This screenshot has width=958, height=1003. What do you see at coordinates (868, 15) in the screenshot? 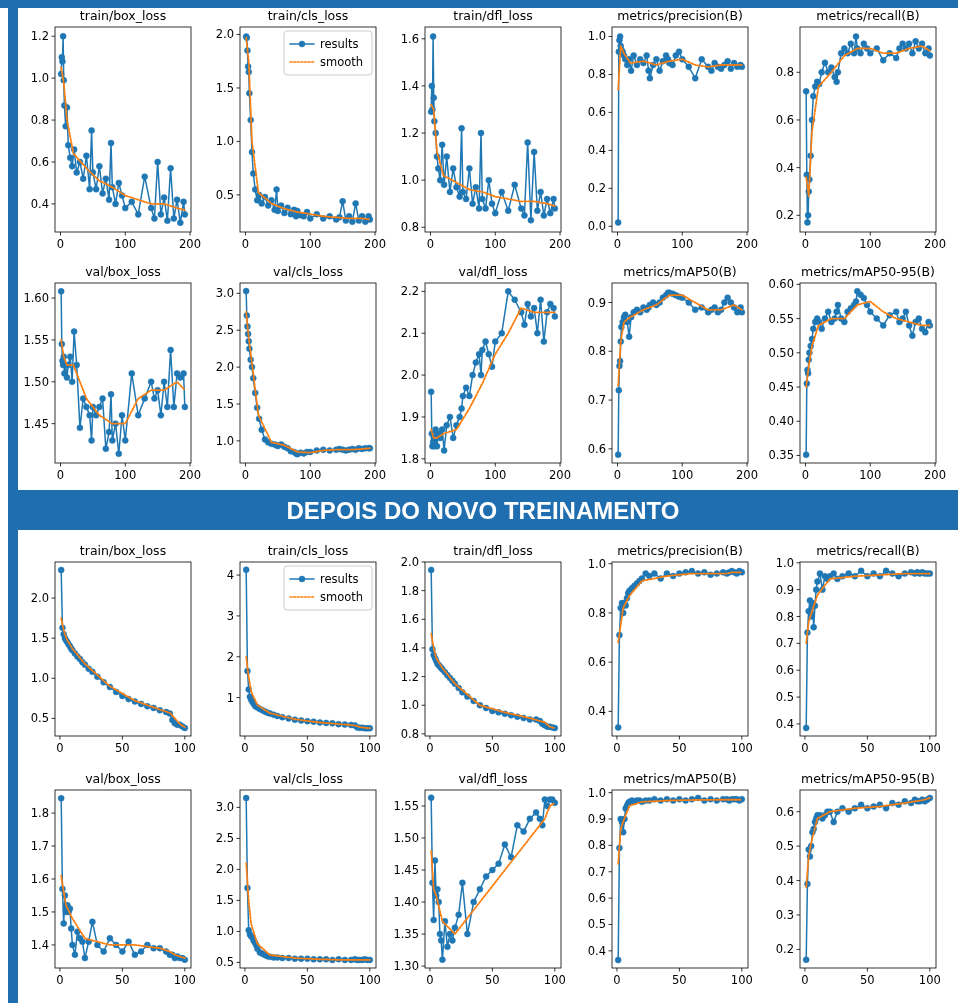
I see `chart-title: metrics/recall(B)` at bounding box center [868, 15].